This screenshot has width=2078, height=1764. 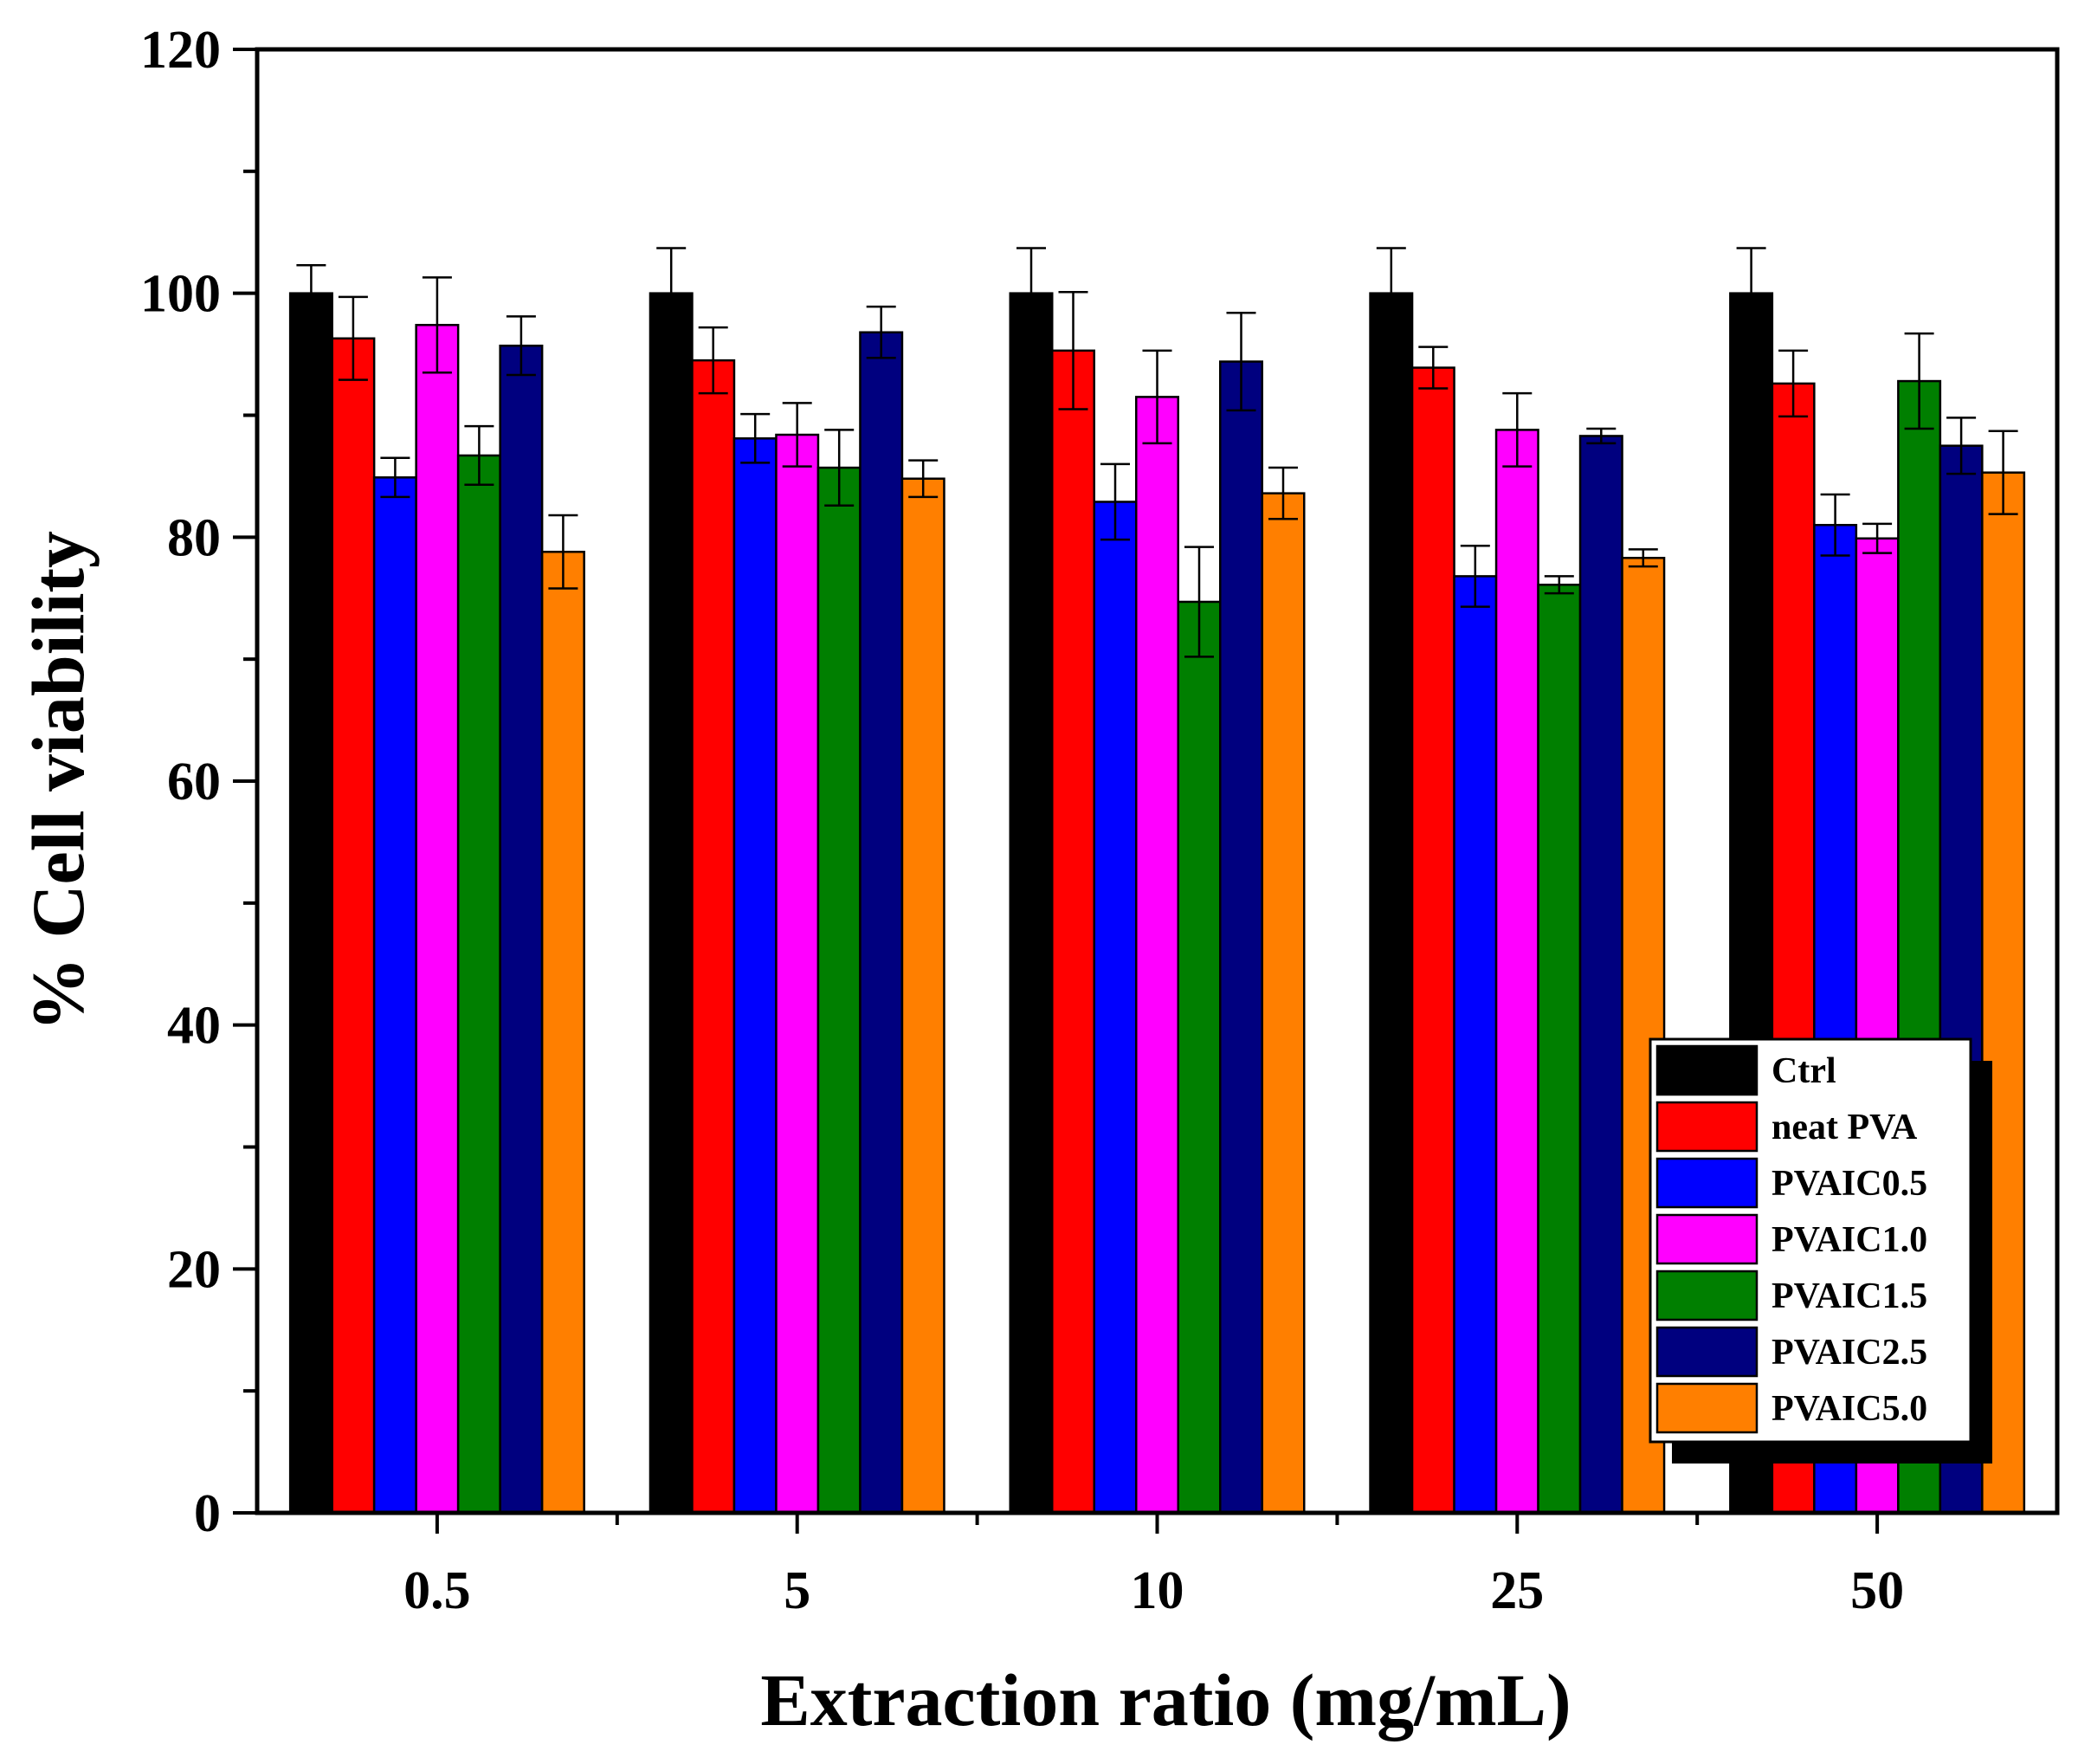 I want to click on x-tick-label: 25, so click(x=1517, y=1590).